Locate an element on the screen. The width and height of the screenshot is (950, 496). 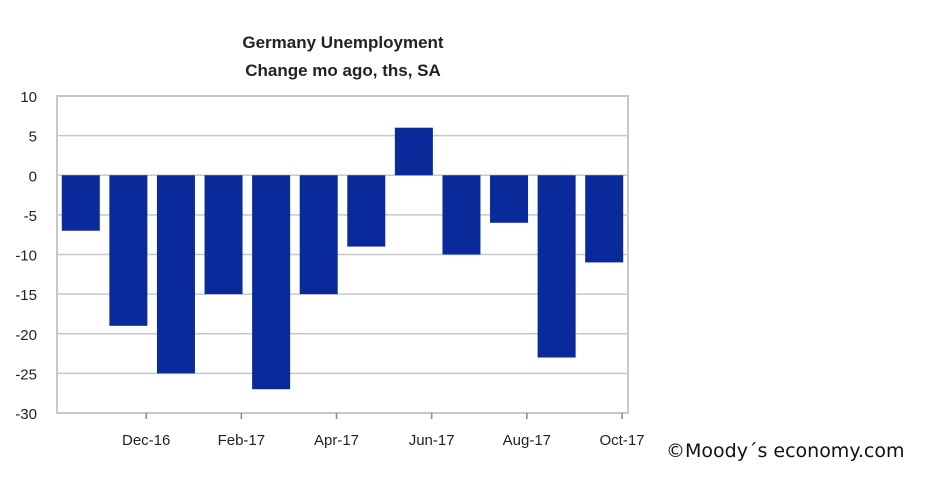
source-credit: ©Moody´s economy.com is located at coordinates (785, 451).